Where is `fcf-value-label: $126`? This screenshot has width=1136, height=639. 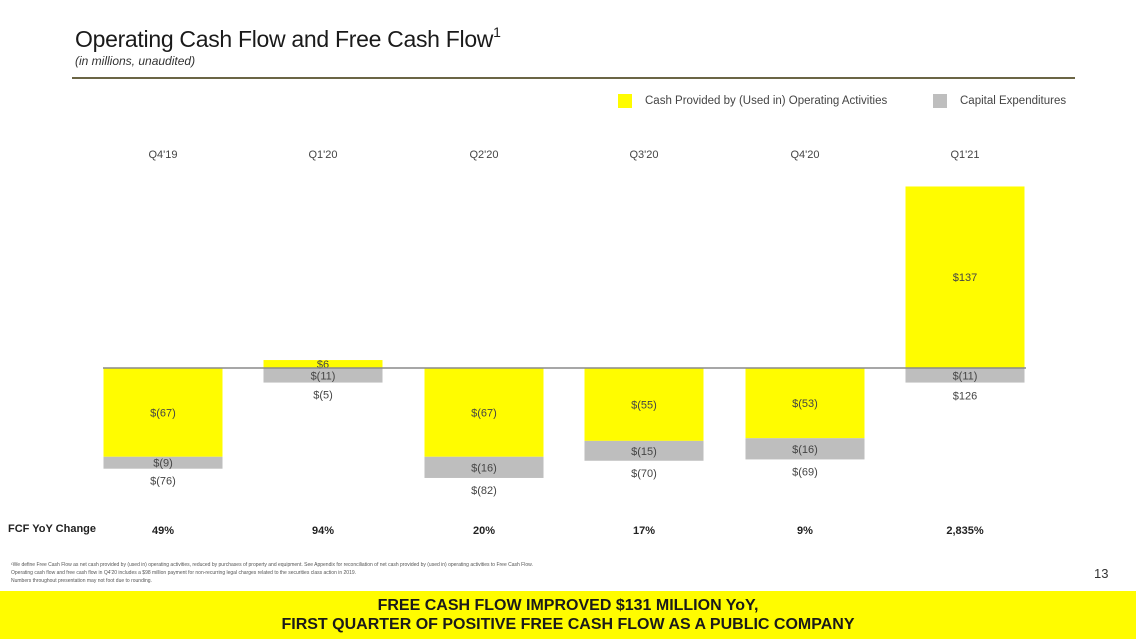
fcf-value-label: $126 is located at coordinates (965, 397).